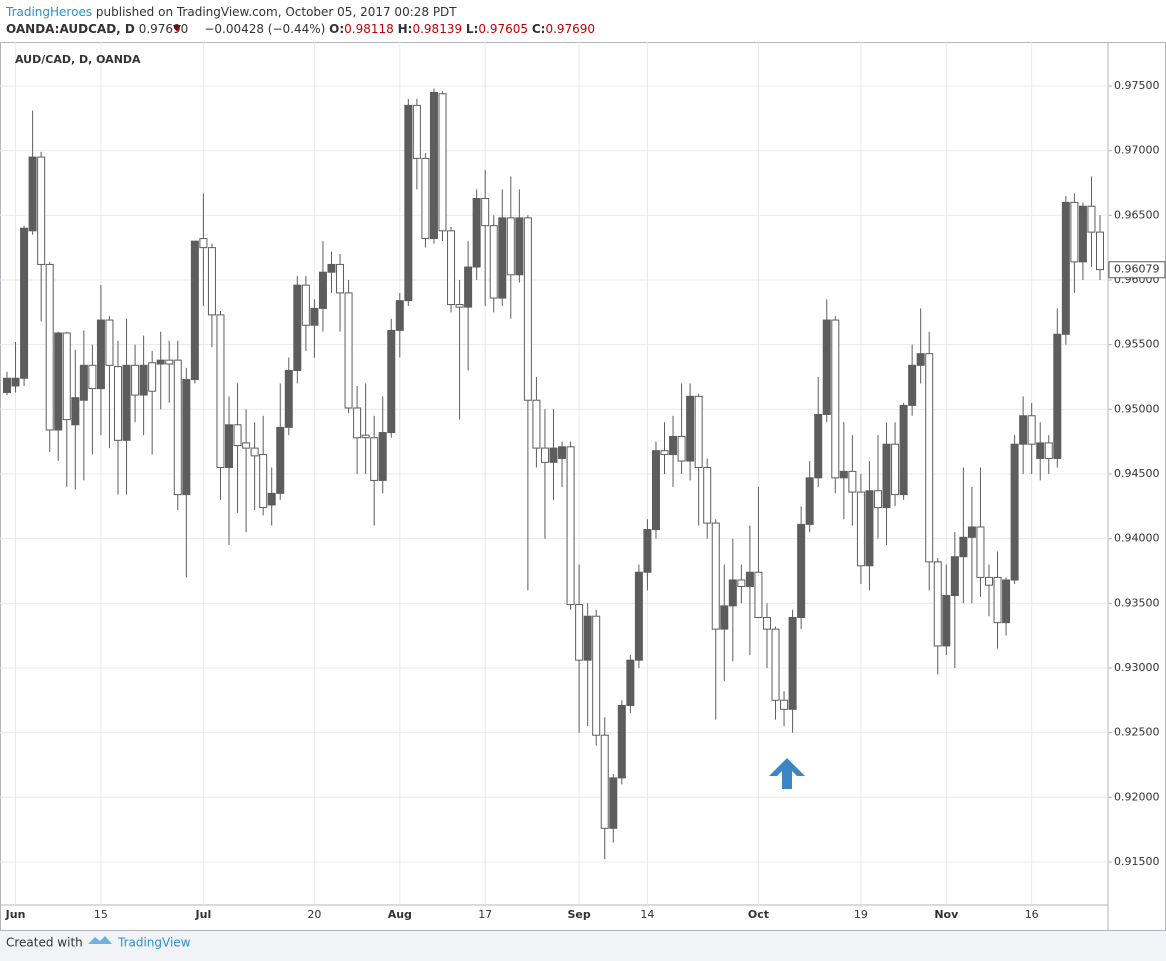  Describe the element at coordinates (369, 29) in the screenshot. I see `o-value: 0.98118` at that location.